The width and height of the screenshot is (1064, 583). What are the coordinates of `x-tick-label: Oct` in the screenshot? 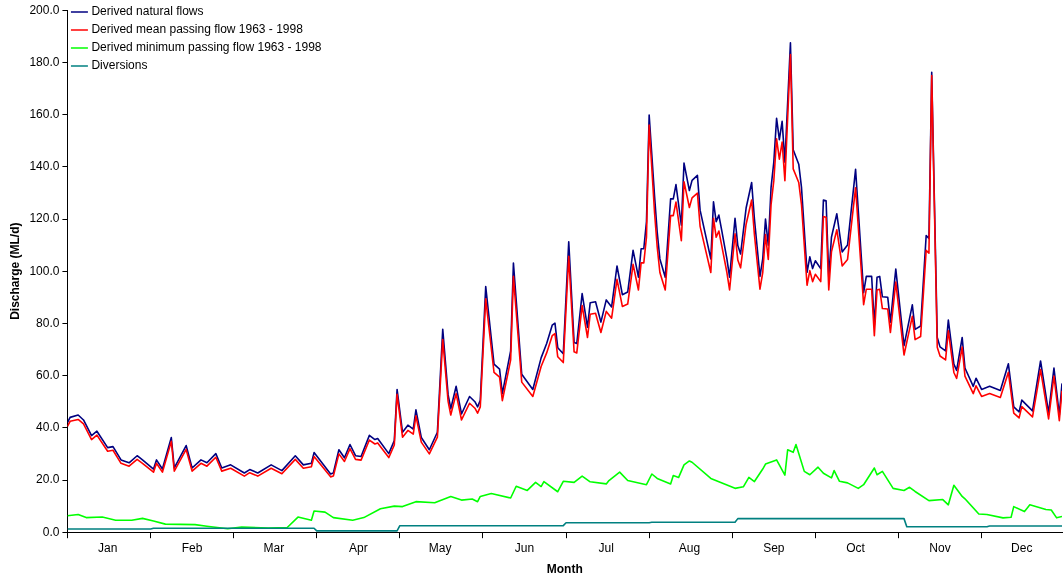 It's located at (856, 547).